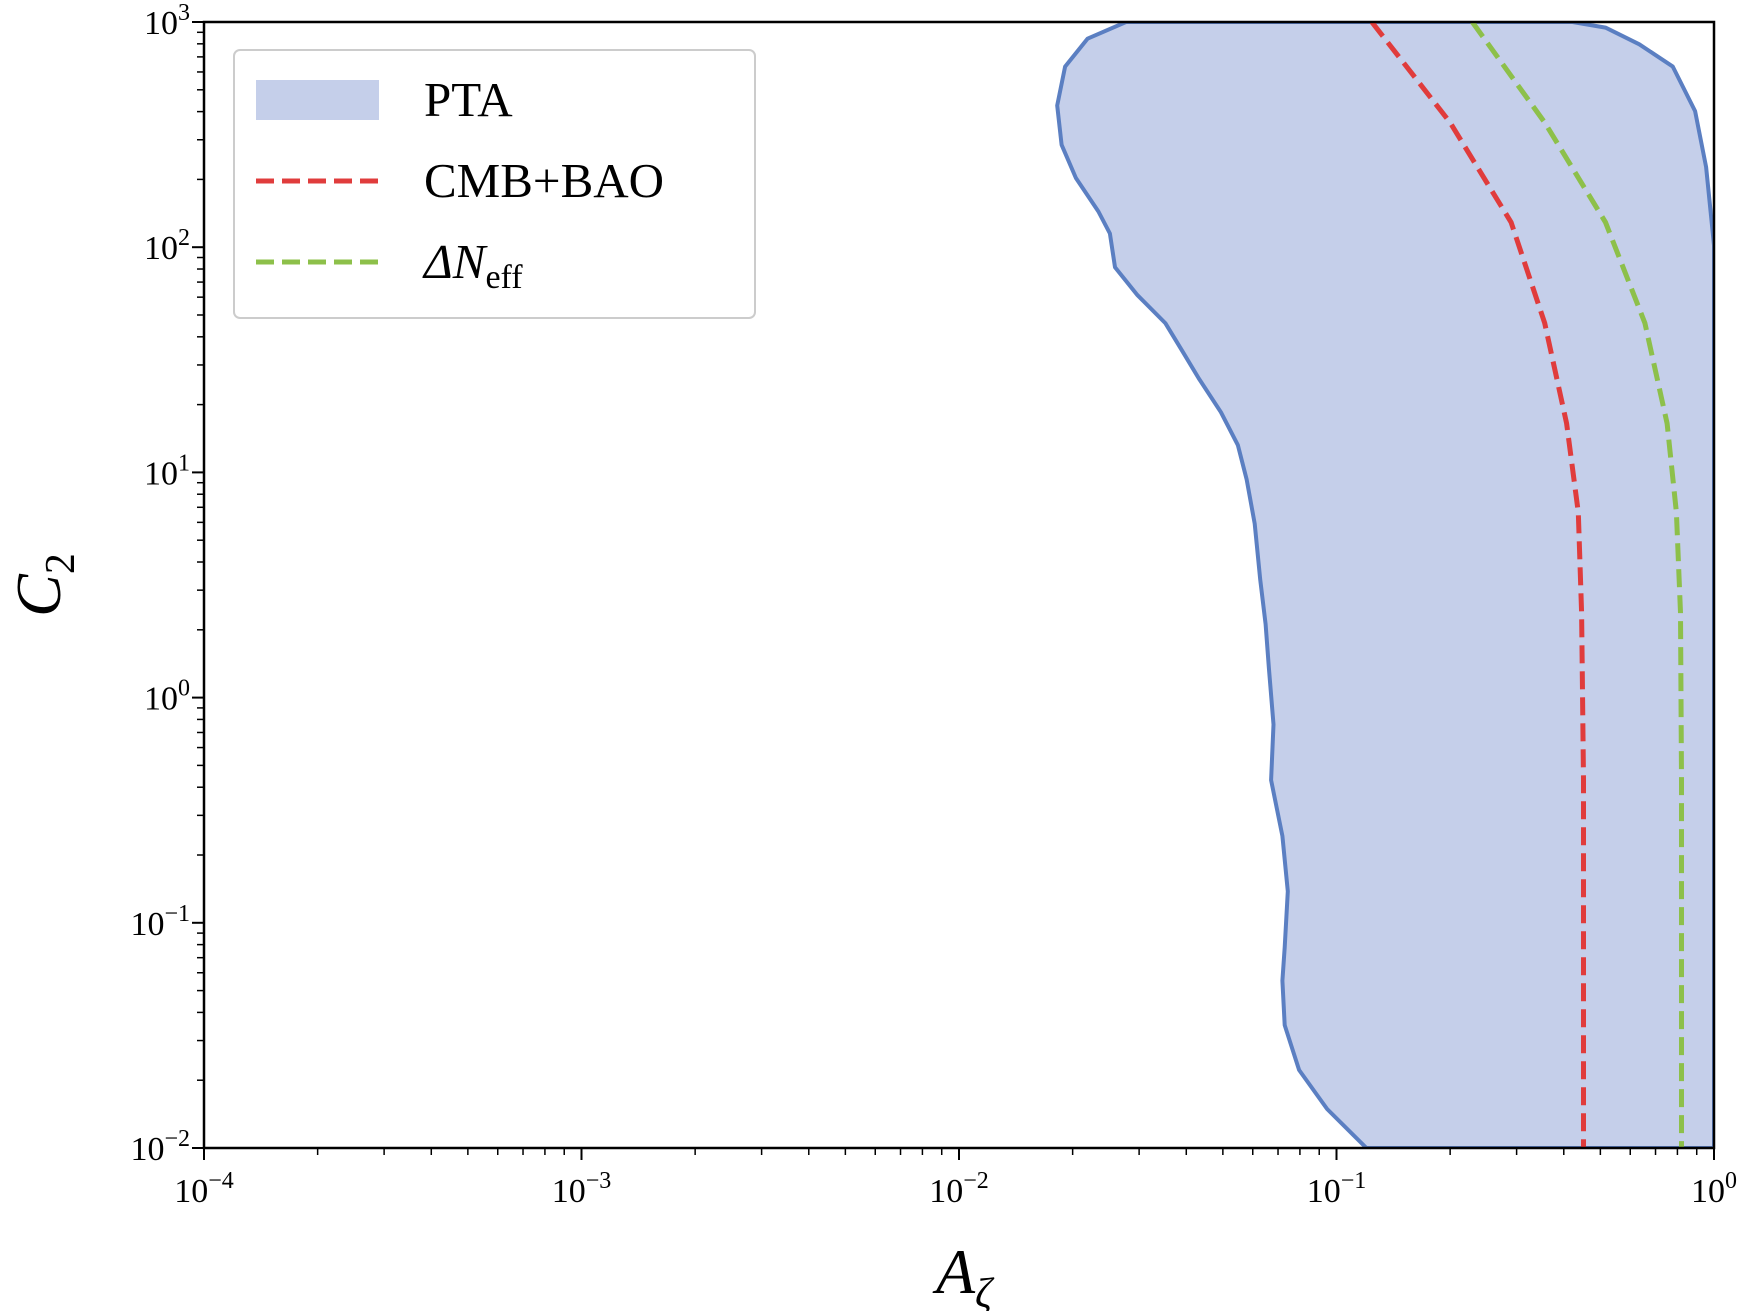 The width and height of the screenshot is (1748, 1311). I want to click on x-tick-label: 10⁻², so click(959, 1189).